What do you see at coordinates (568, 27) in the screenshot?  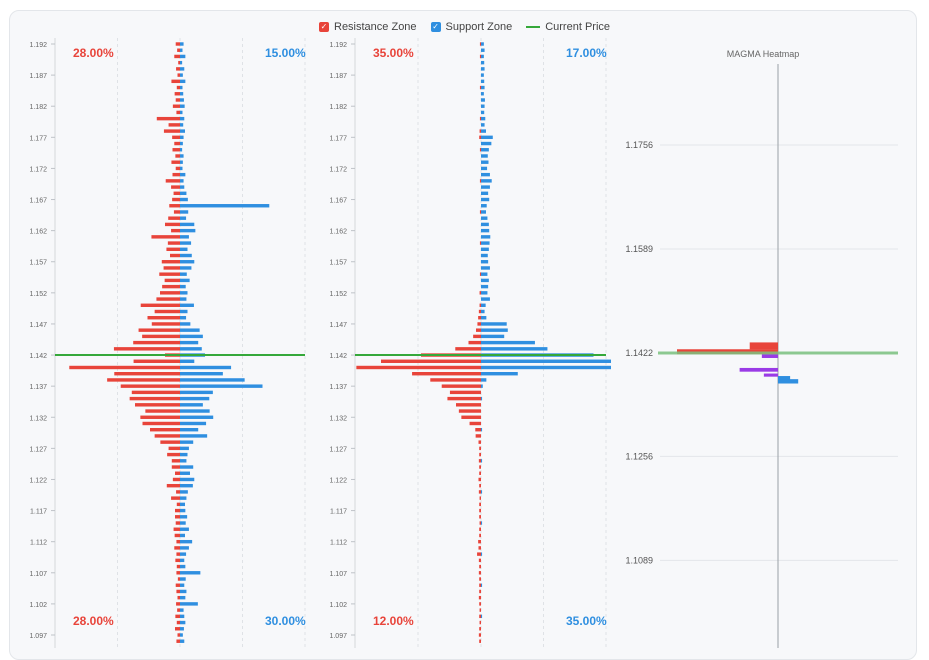 I see `legend-item-current-price: Current Price` at bounding box center [568, 27].